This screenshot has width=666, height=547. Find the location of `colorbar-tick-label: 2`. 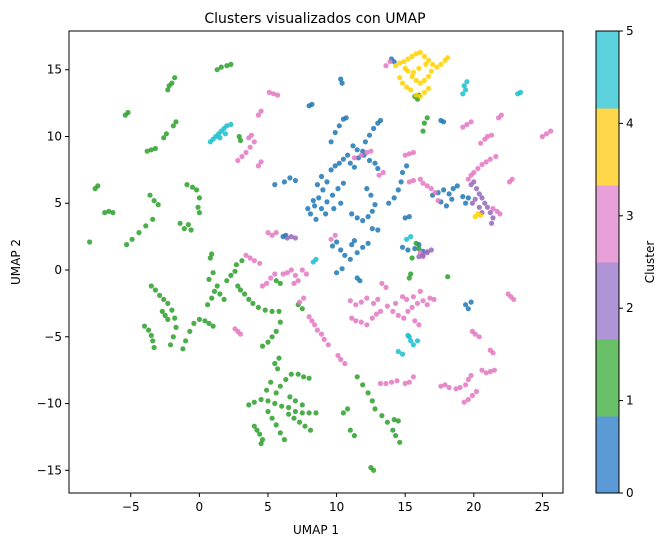

colorbar-tick-label: 2 is located at coordinates (630, 308).